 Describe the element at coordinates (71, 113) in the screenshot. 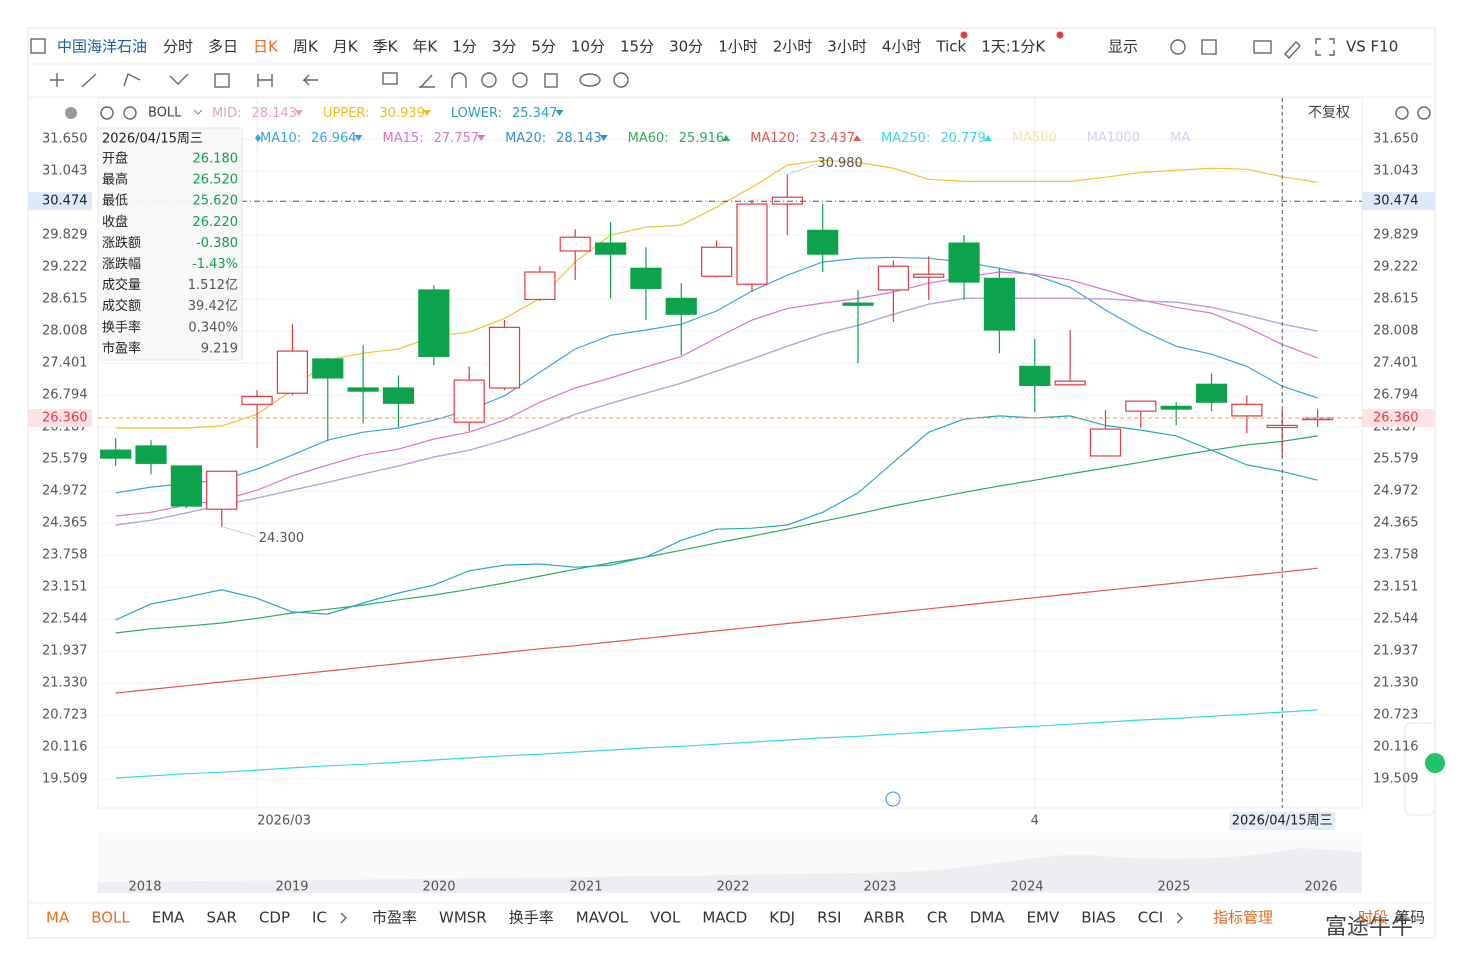

I see `collapse-icon` at that location.